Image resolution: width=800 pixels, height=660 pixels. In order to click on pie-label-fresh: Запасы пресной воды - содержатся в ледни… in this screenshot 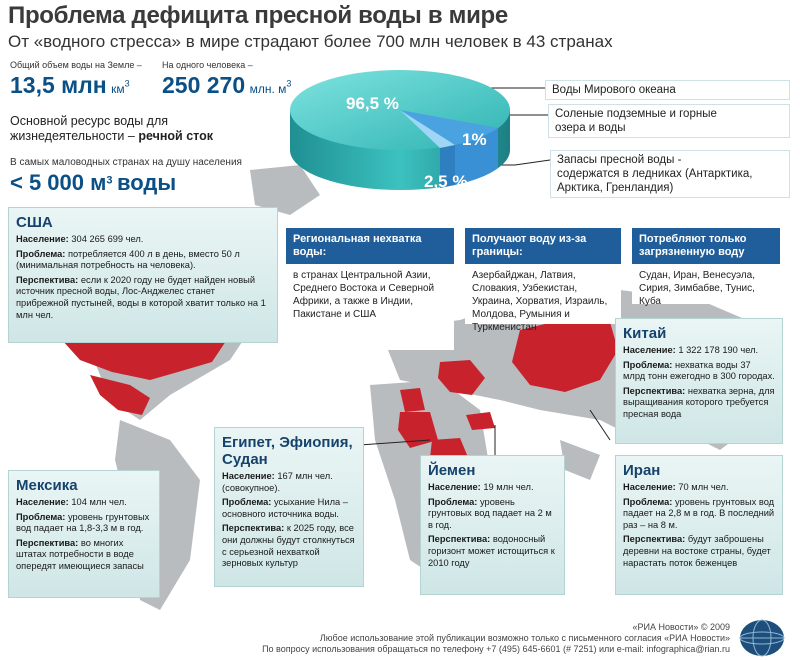, I will do `click(670, 174)`.